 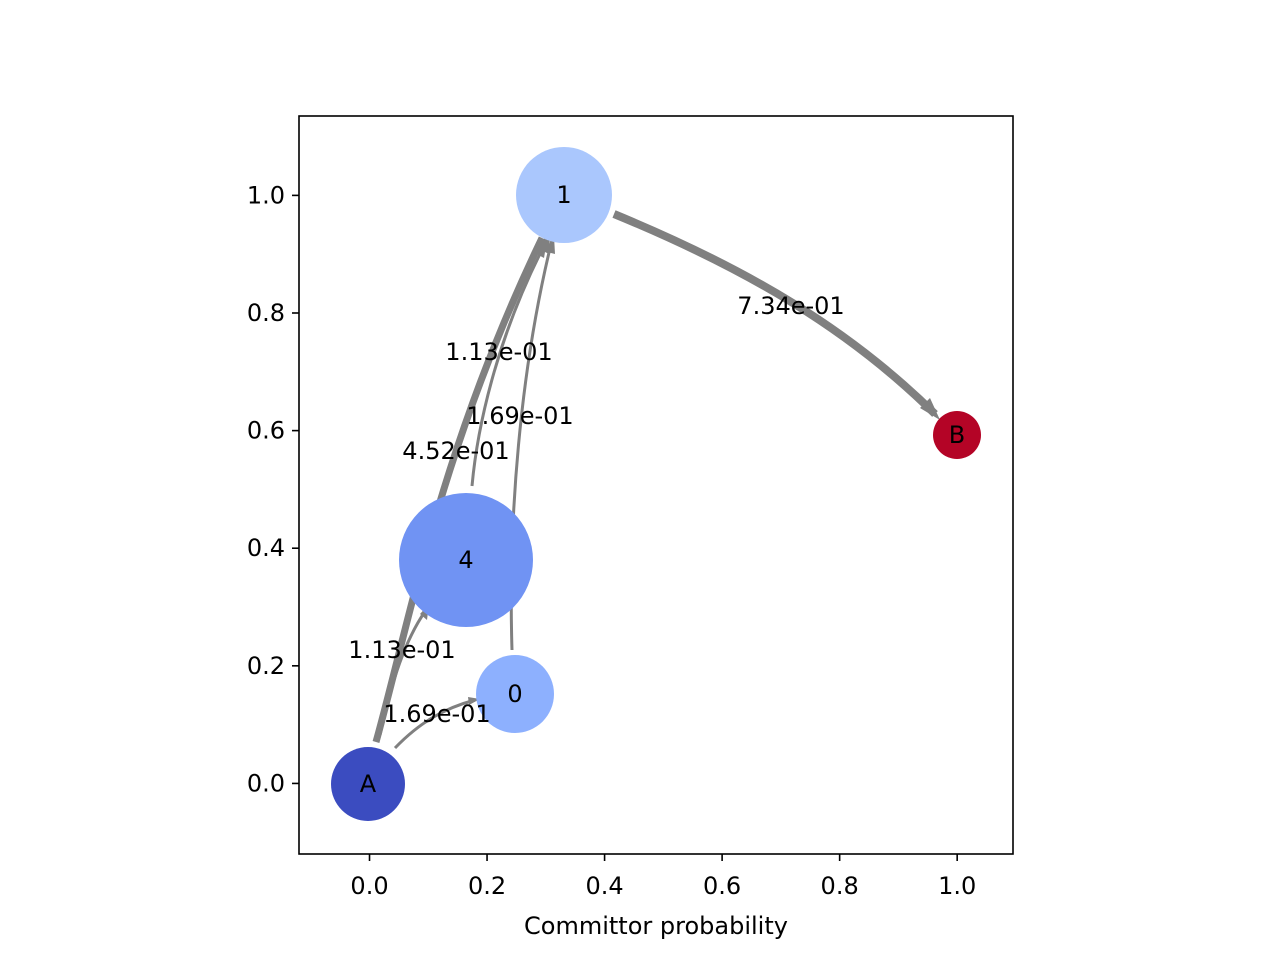 I want to click on edge-label-4-1: 1.13e-01, so click(x=498, y=352).